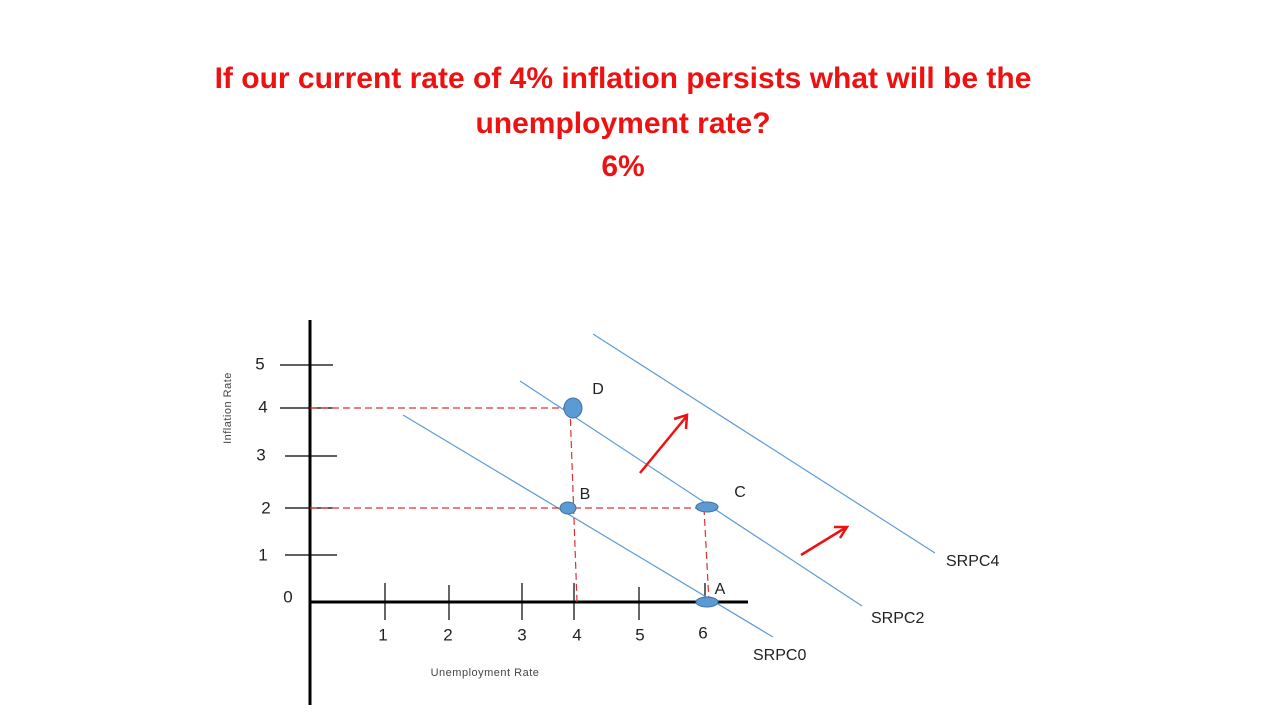 The height and width of the screenshot is (720, 1280). I want to click on x-tick-label: 4, so click(576, 634).